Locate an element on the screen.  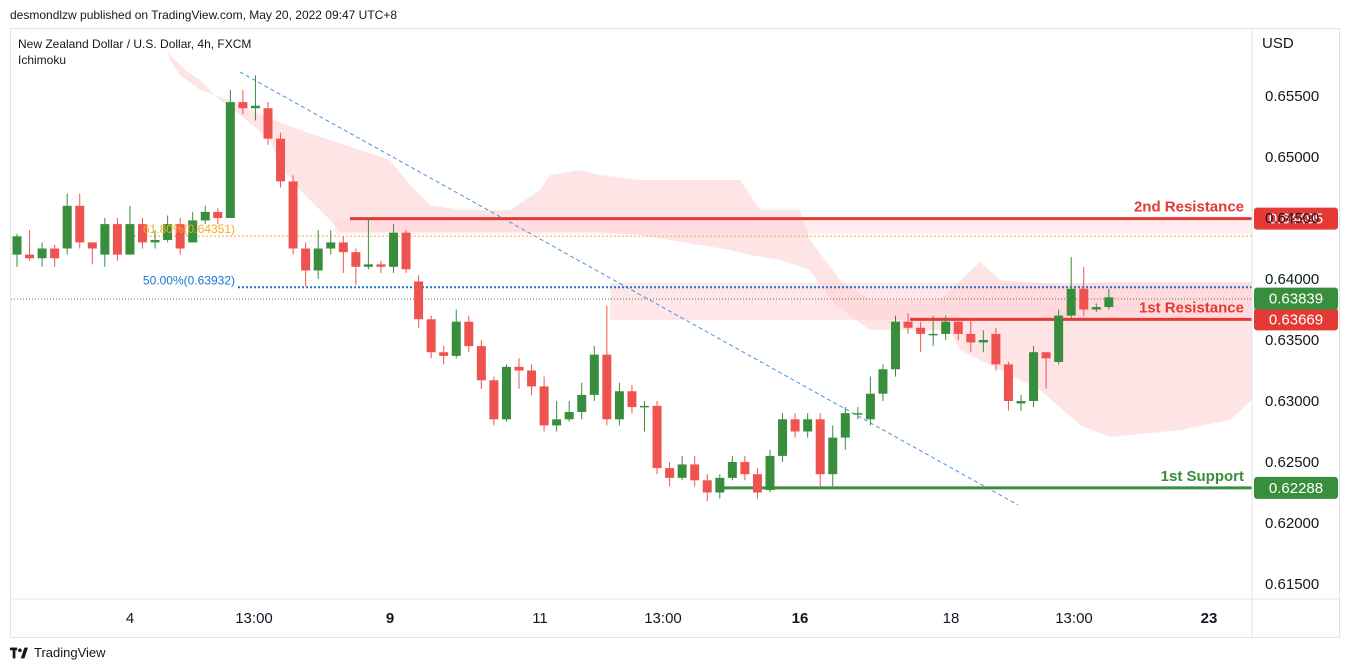
current-price-box is located at coordinates (1296, 298).